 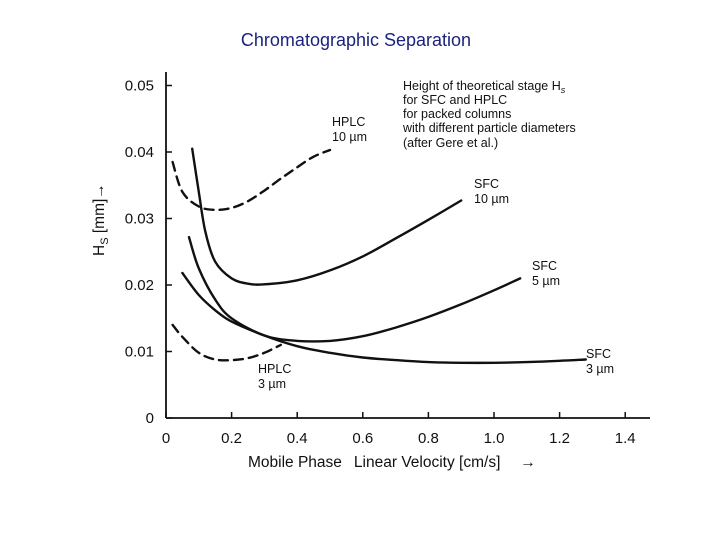 What do you see at coordinates (491, 191) in the screenshot?
I see `curve-label-sfc-10: SFC 10 µm` at bounding box center [491, 191].